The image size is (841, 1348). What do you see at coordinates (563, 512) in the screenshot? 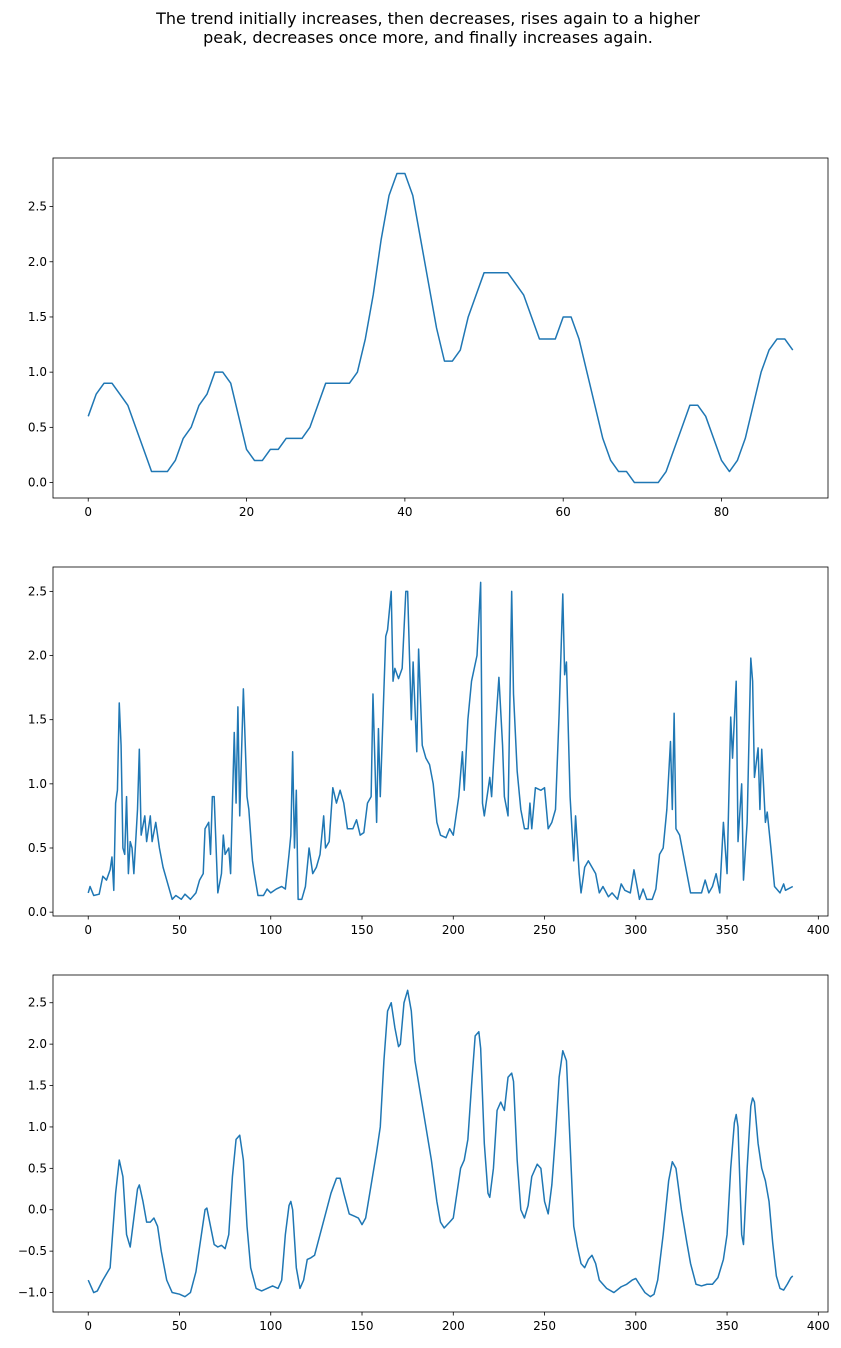
I see `x-tick-label: 60` at bounding box center [563, 512].